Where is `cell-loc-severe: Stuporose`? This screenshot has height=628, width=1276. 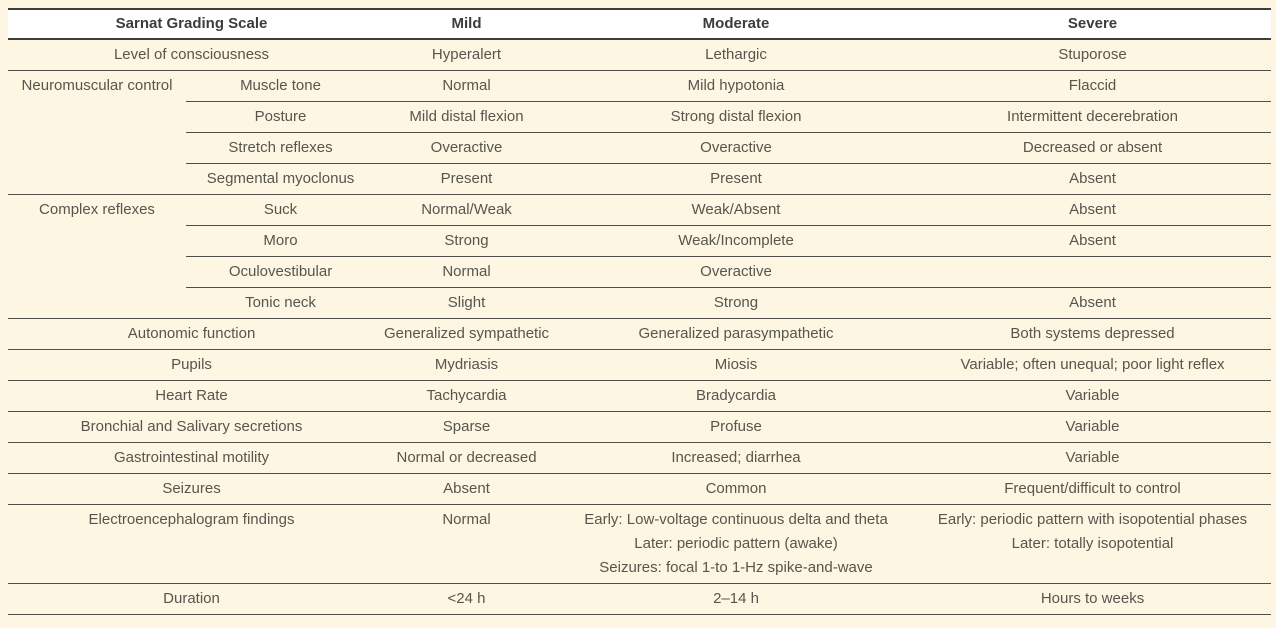 cell-loc-severe: Stuporose is located at coordinates (1093, 55).